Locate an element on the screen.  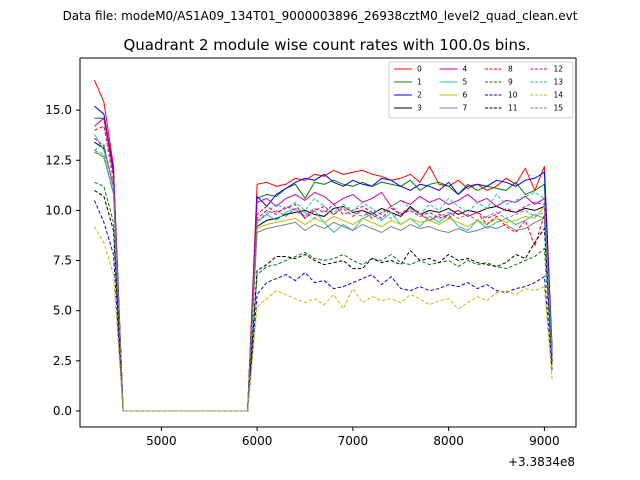
y-tick-label: 2.5 is located at coordinates (62, 361).